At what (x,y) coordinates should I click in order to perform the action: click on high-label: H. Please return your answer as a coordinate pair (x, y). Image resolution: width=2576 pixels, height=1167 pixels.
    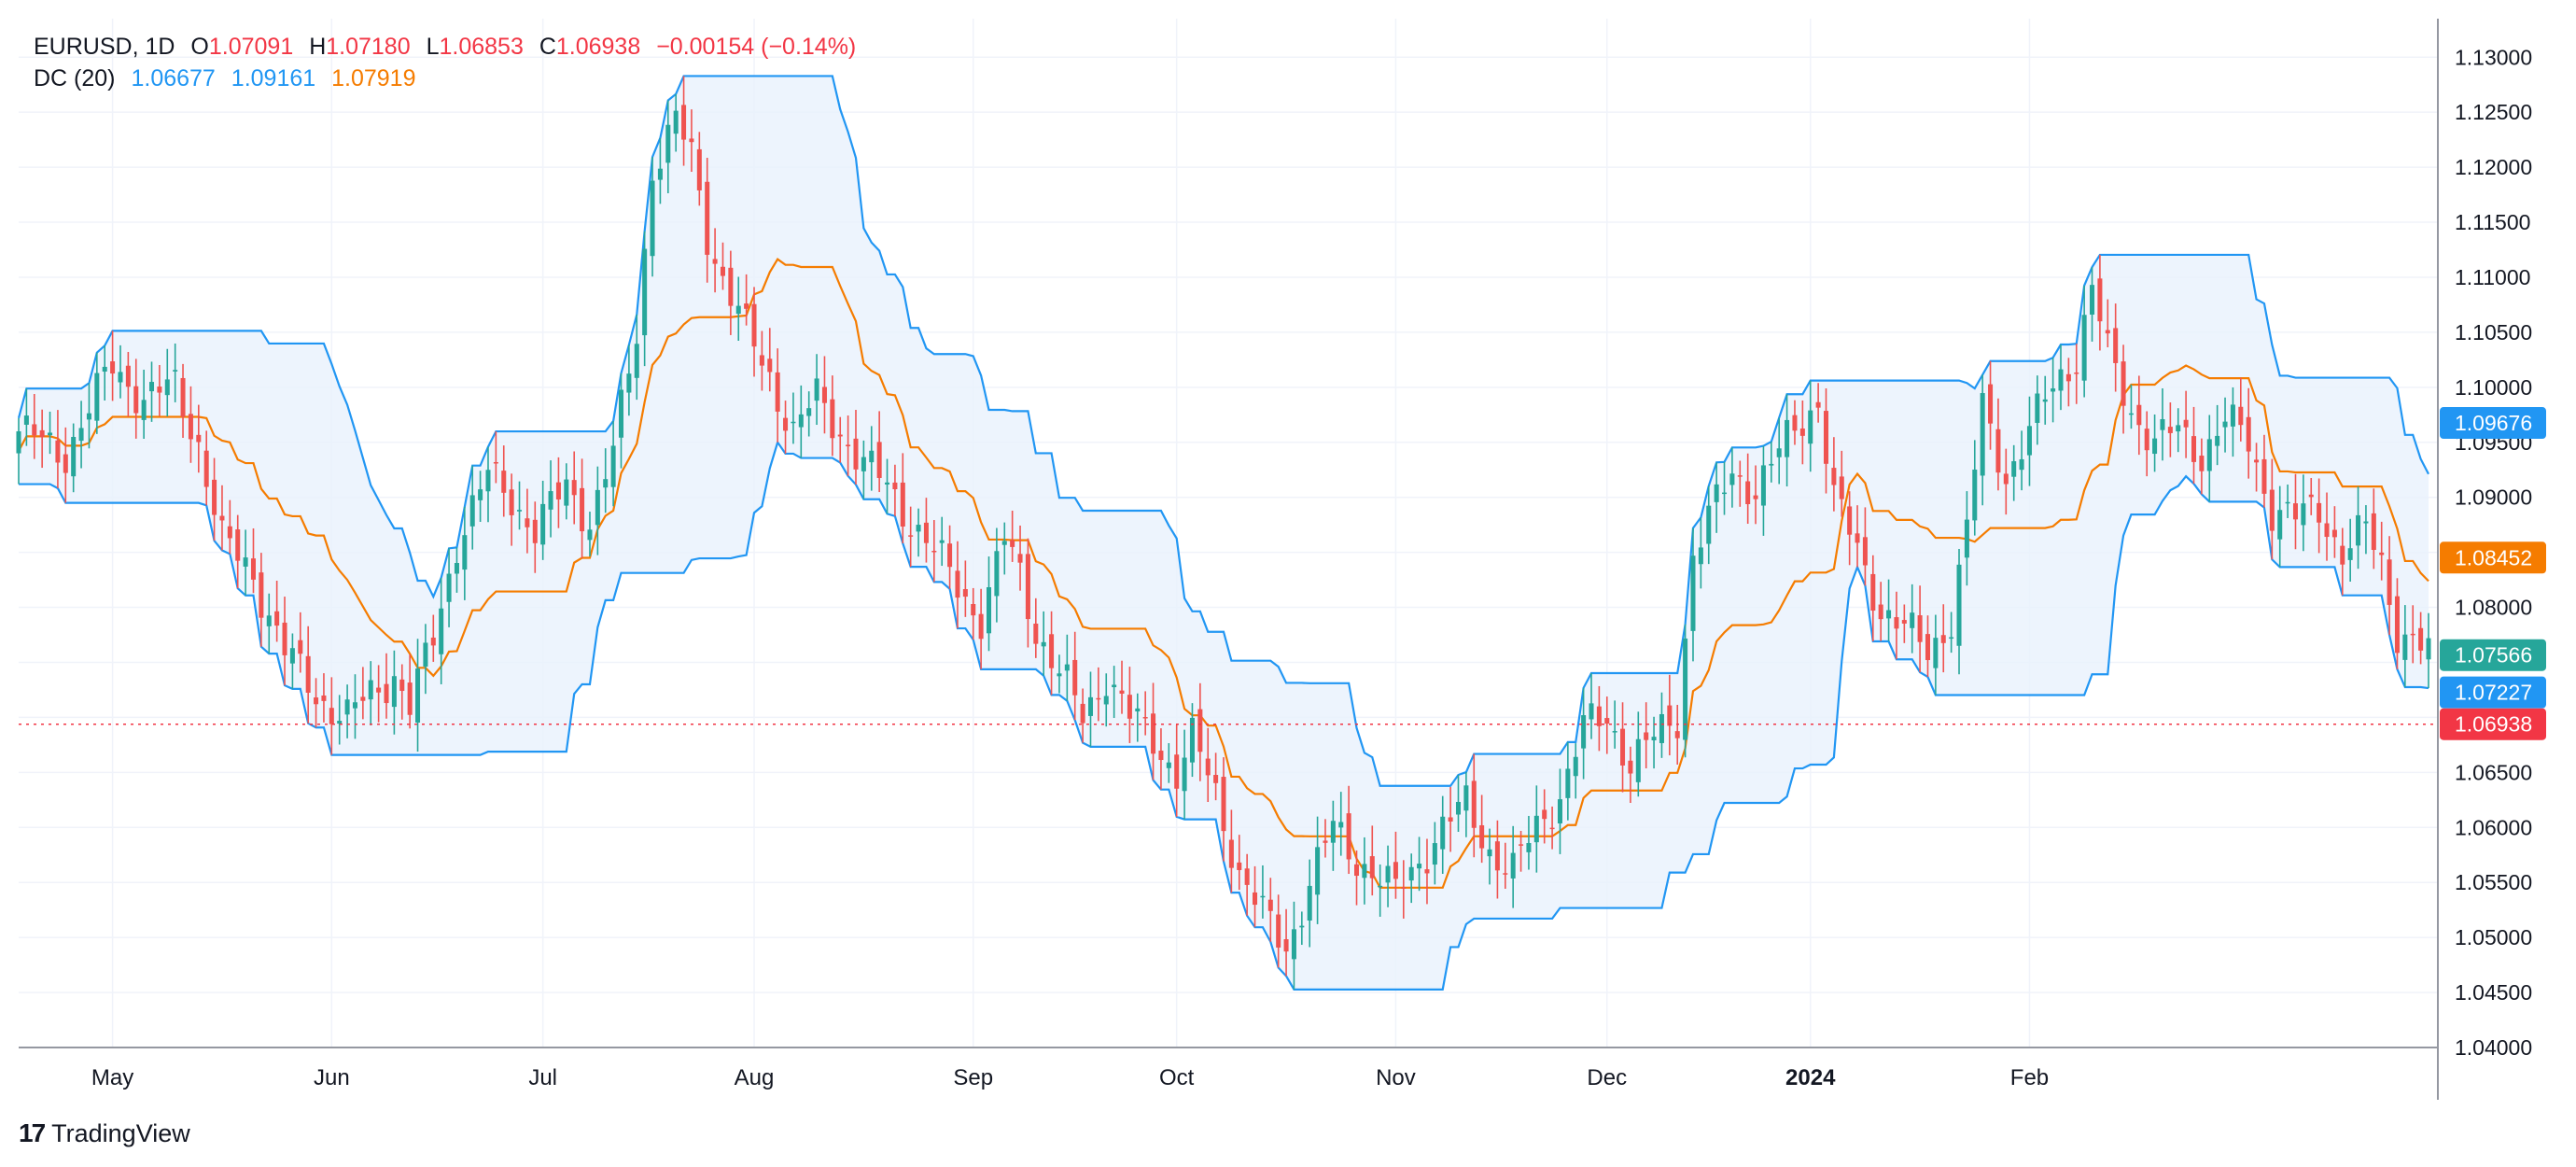
    Looking at the image, I should click on (318, 47).